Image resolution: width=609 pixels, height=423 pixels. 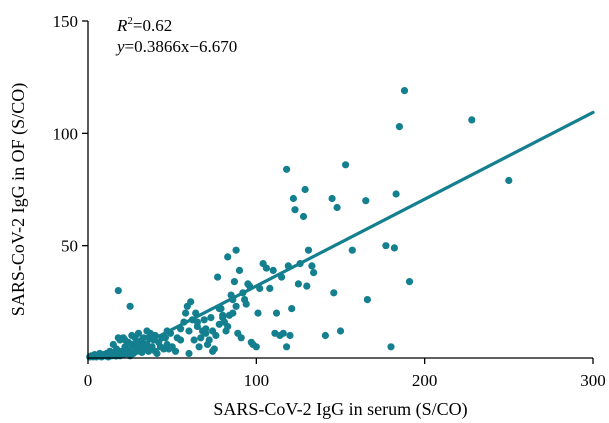 What do you see at coordinates (120, 46) in the screenshot?
I see `equation-symbol: y` at bounding box center [120, 46].